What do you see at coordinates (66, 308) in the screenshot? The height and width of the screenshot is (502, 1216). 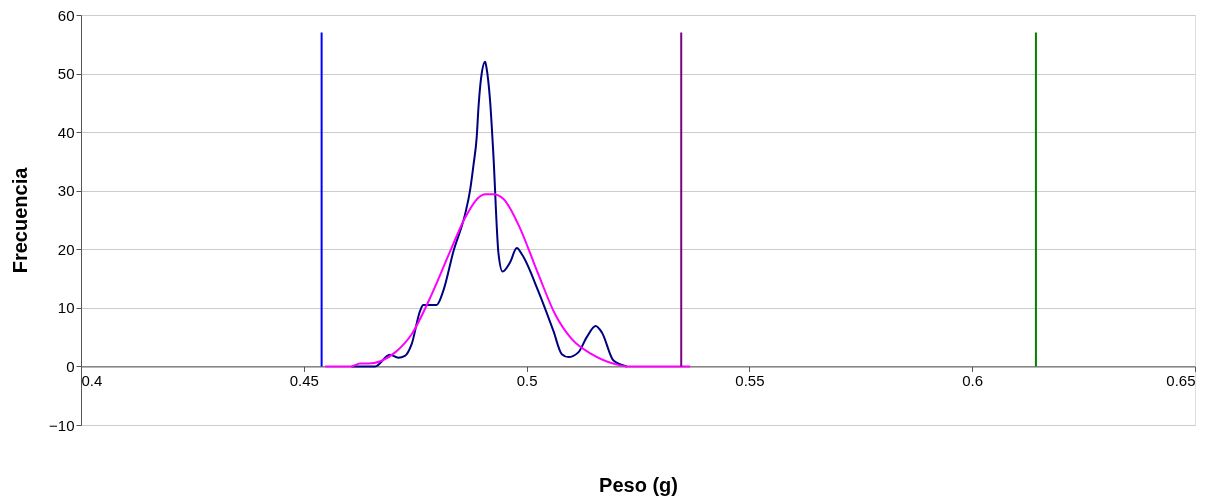 I see `y-tick-label: 10` at bounding box center [66, 308].